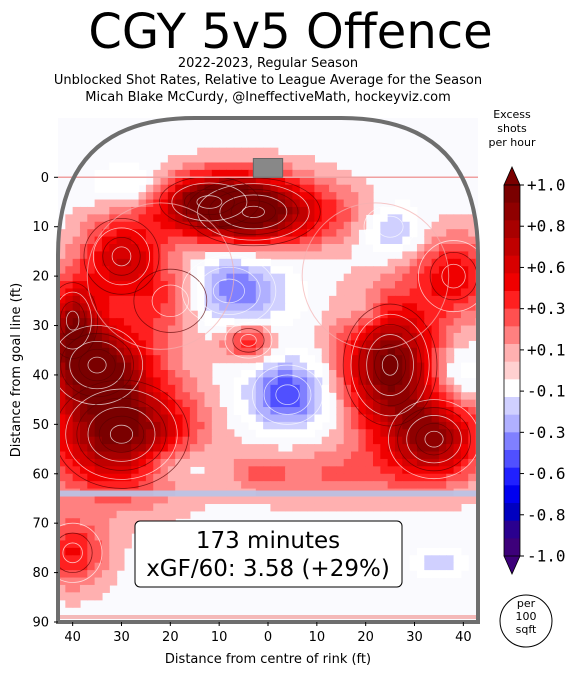  I want to click on colorbar-tick-label: +0.8, so click(546, 226).